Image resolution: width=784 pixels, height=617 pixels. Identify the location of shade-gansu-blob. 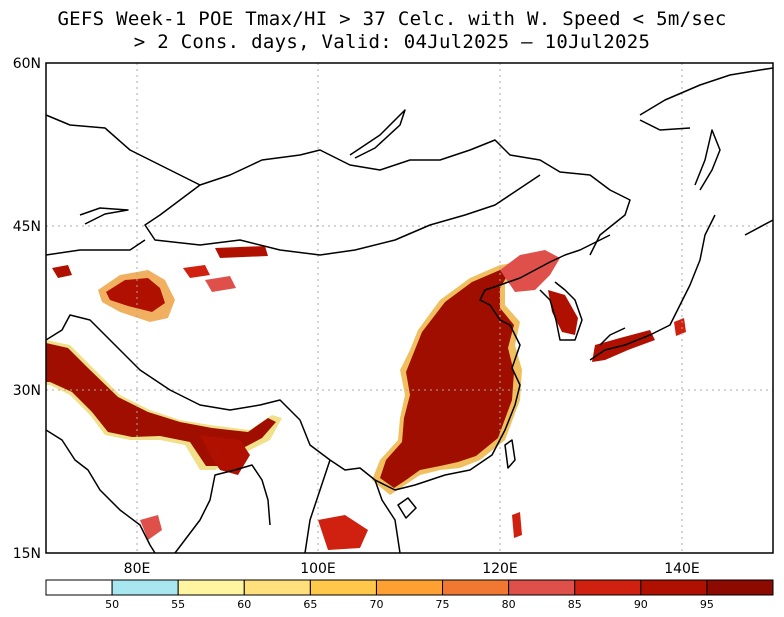
(196, 271).